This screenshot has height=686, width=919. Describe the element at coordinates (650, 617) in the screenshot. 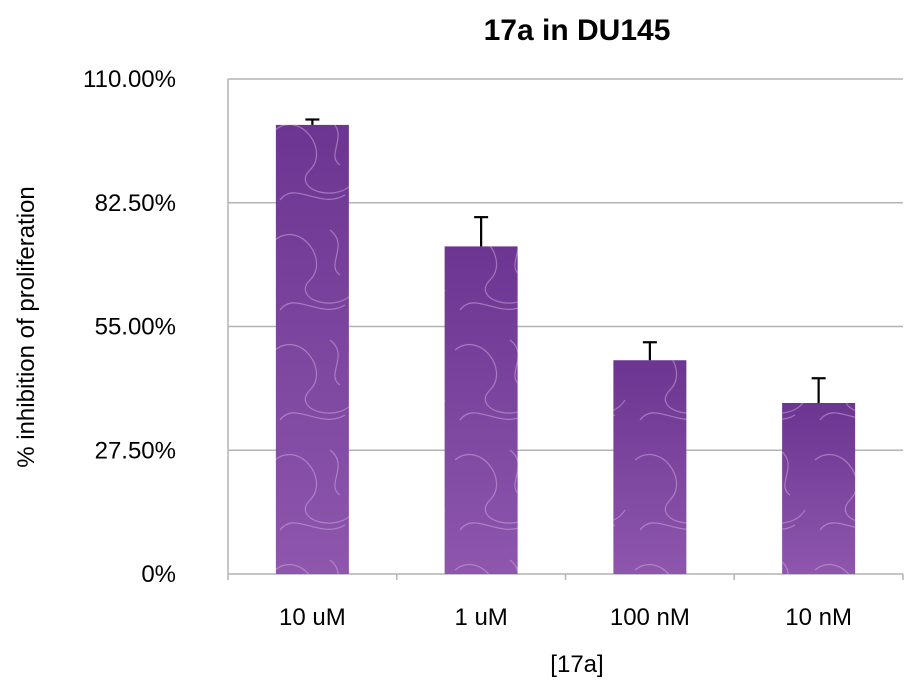

I see `x-tick-label: 100 nM` at that location.